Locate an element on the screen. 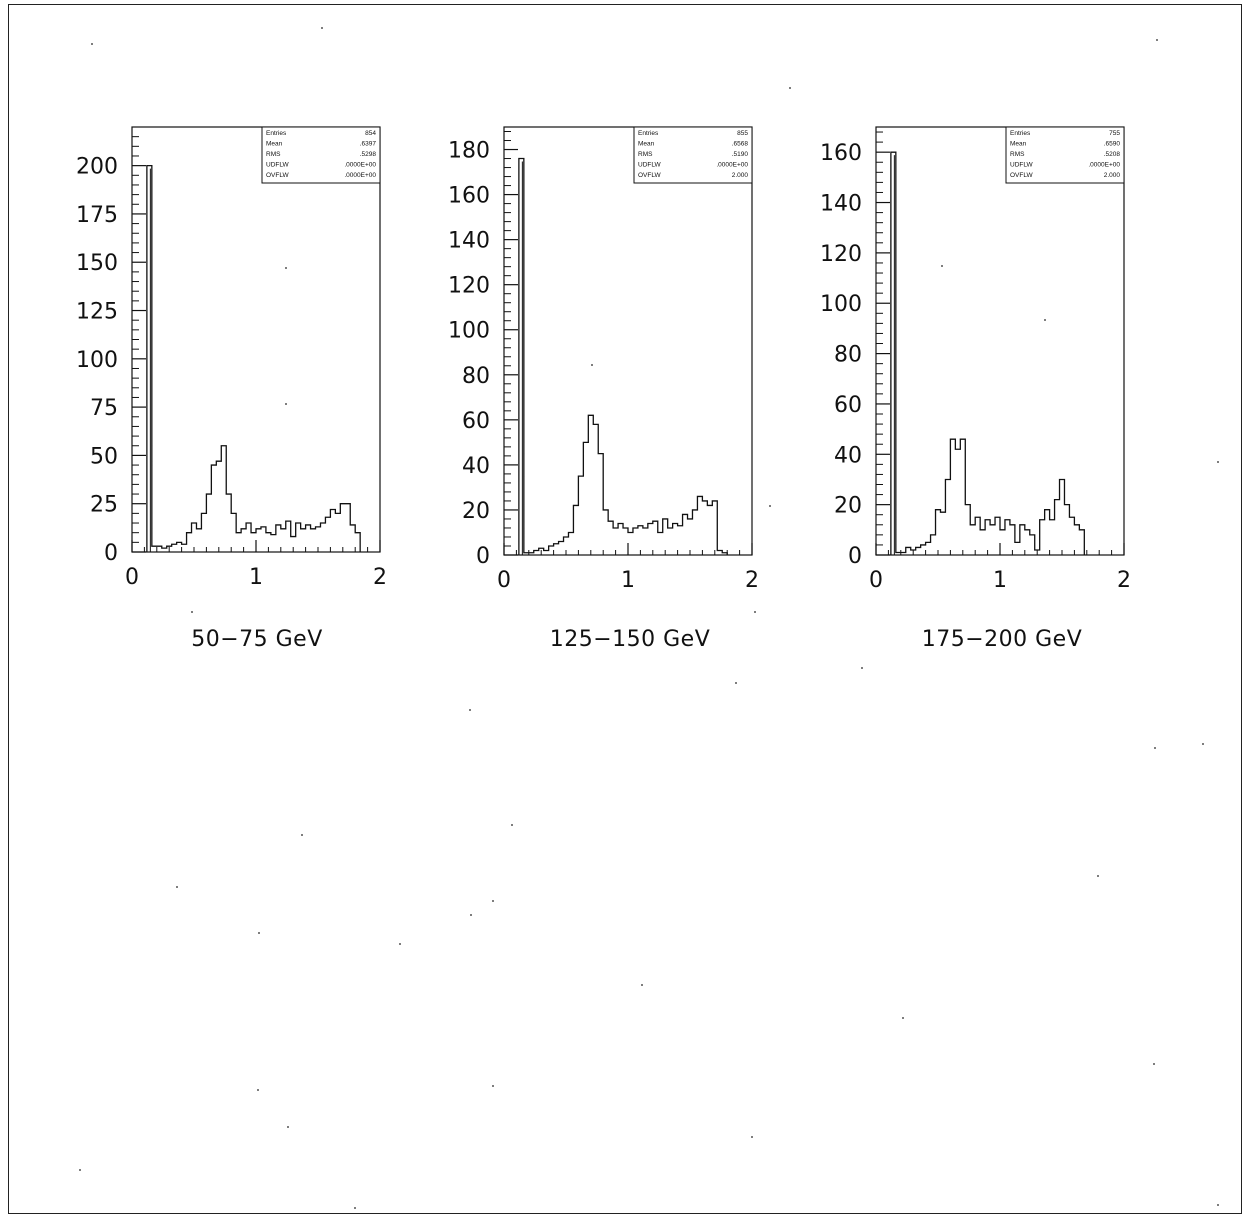 The image size is (1247, 1220). stats-value: .6590 is located at coordinates (1112, 144).